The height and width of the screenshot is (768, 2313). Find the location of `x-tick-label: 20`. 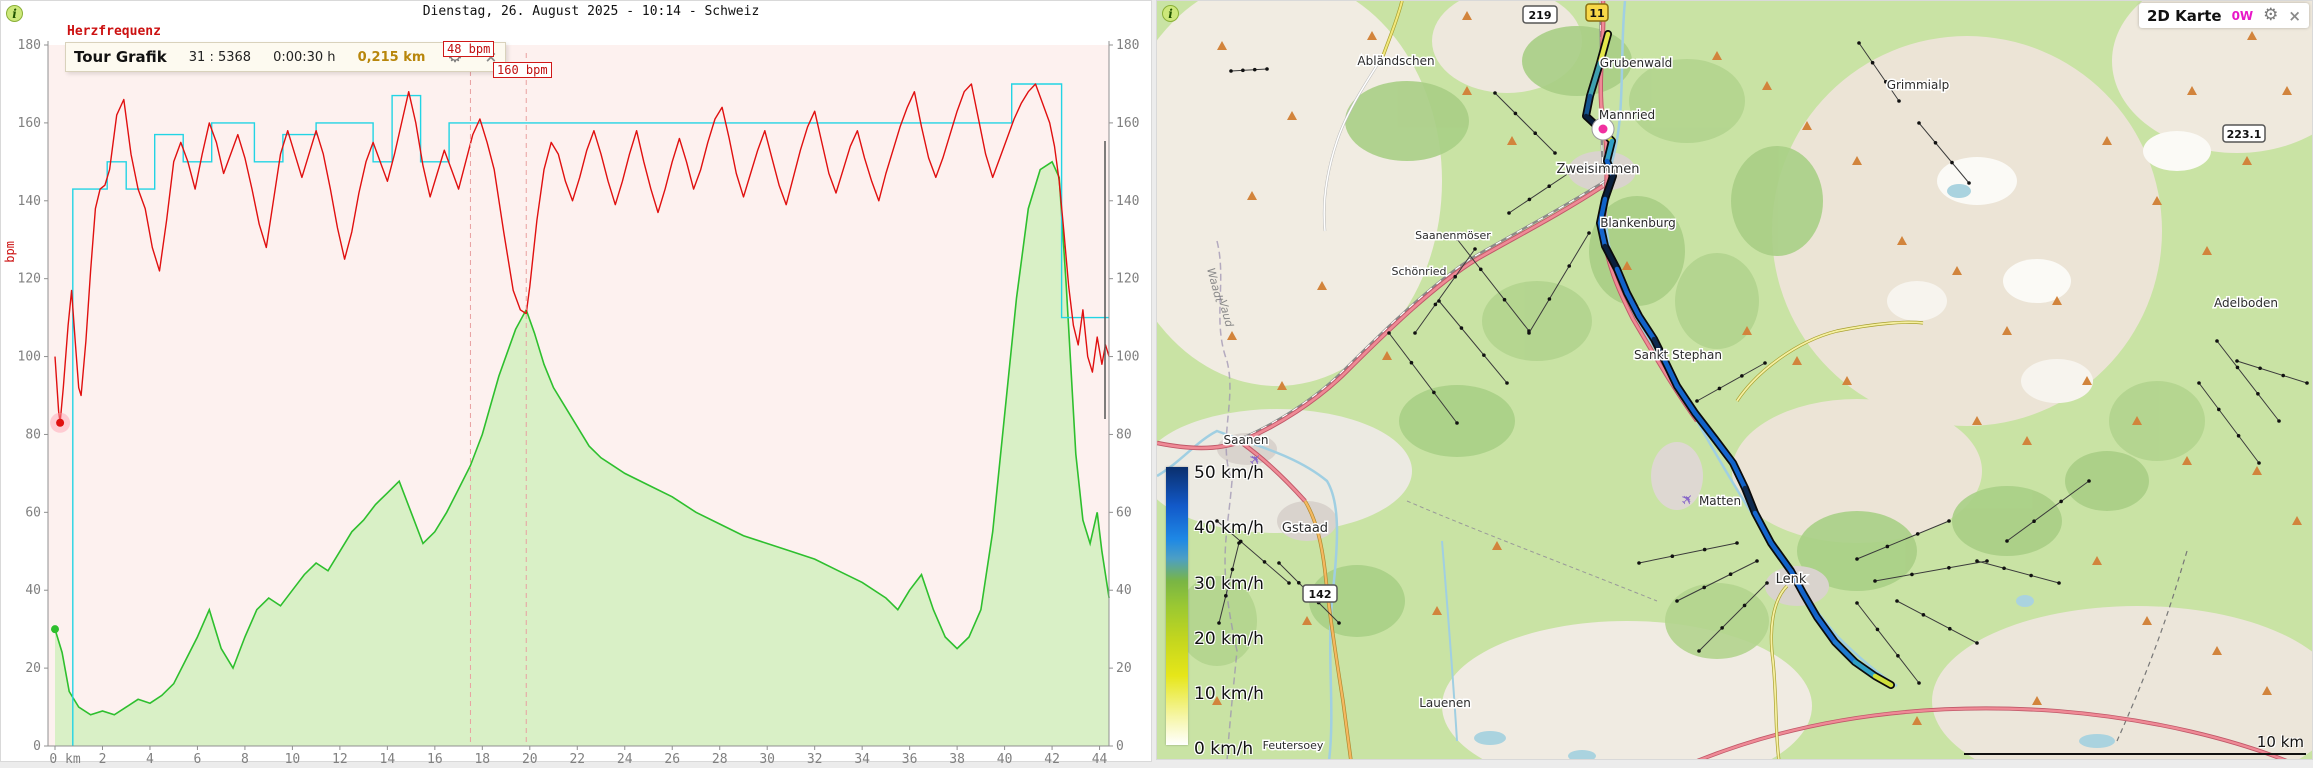

x-tick-label: 20 is located at coordinates (530, 757).